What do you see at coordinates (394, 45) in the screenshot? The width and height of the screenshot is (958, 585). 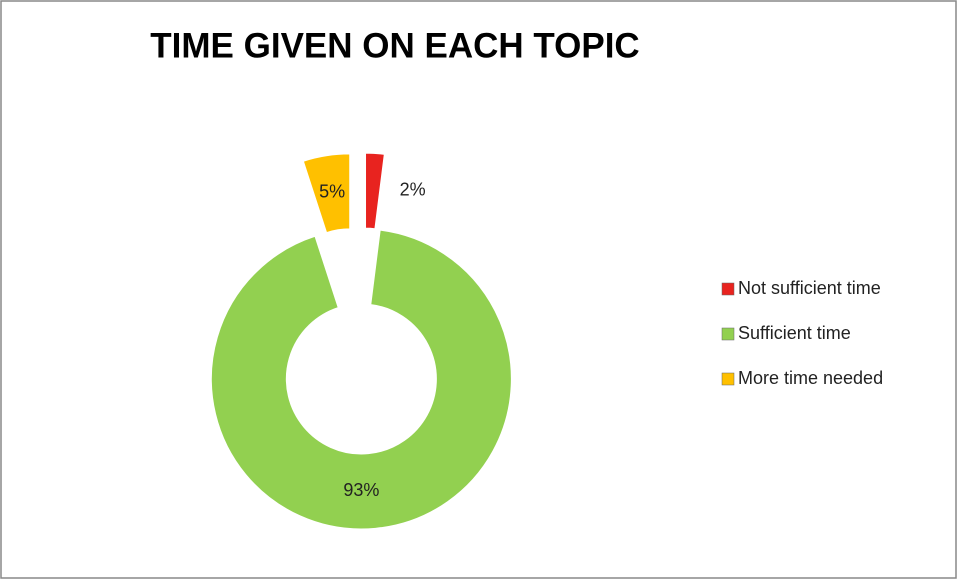 I see `chart-title: TIME GIVEN ON EACH TOPIC` at bounding box center [394, 45].